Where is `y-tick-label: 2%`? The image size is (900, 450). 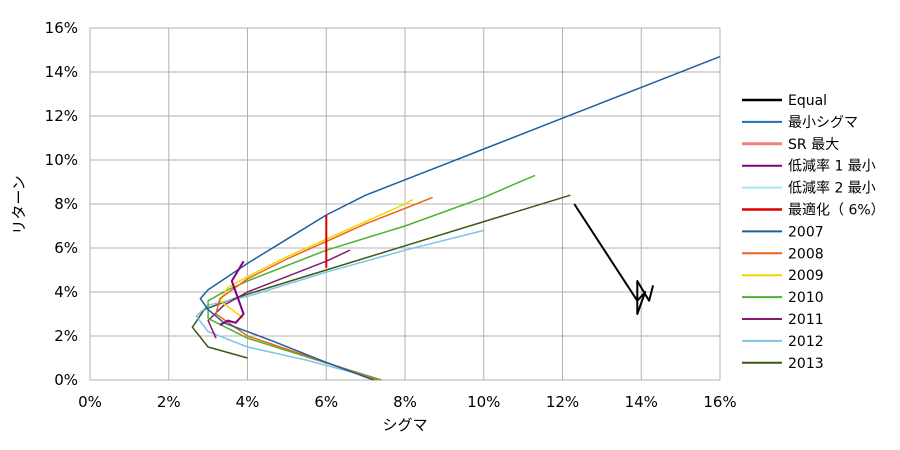
y-tick-label: 2% is located at coordinates (66, 336).